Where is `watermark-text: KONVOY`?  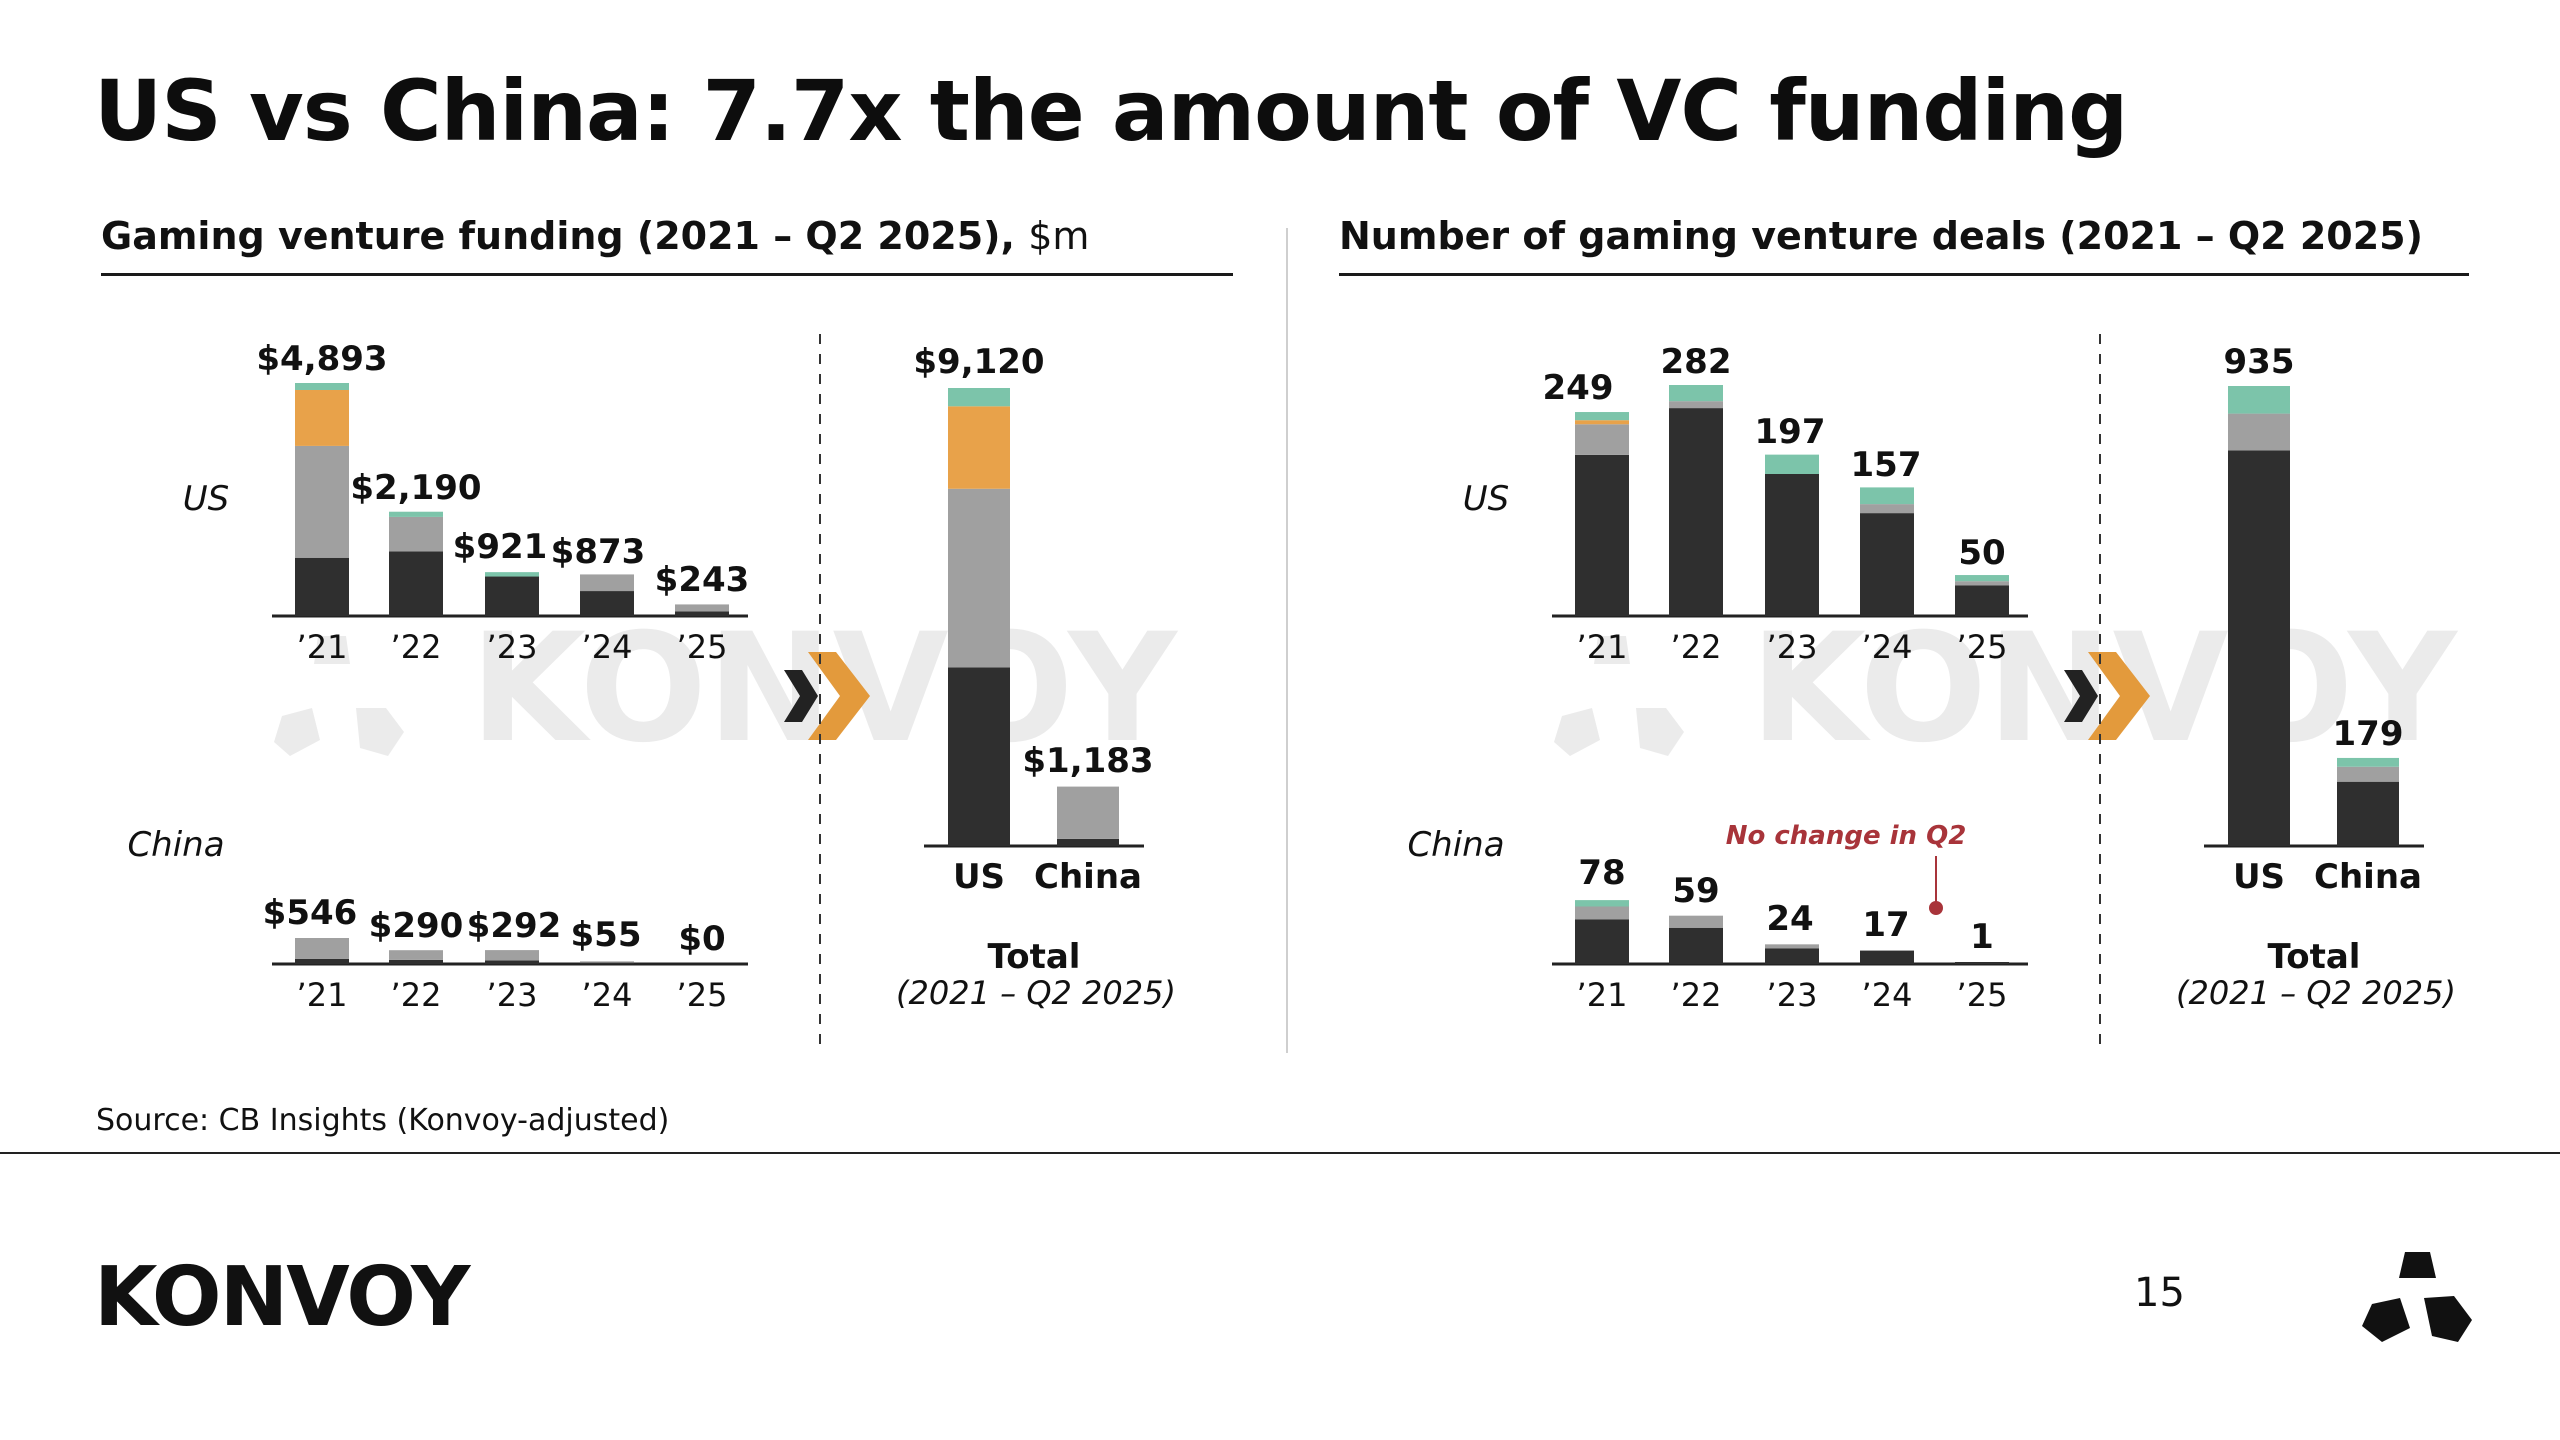 watermark-text: KONVOY is located at coordinates (2104, 689).